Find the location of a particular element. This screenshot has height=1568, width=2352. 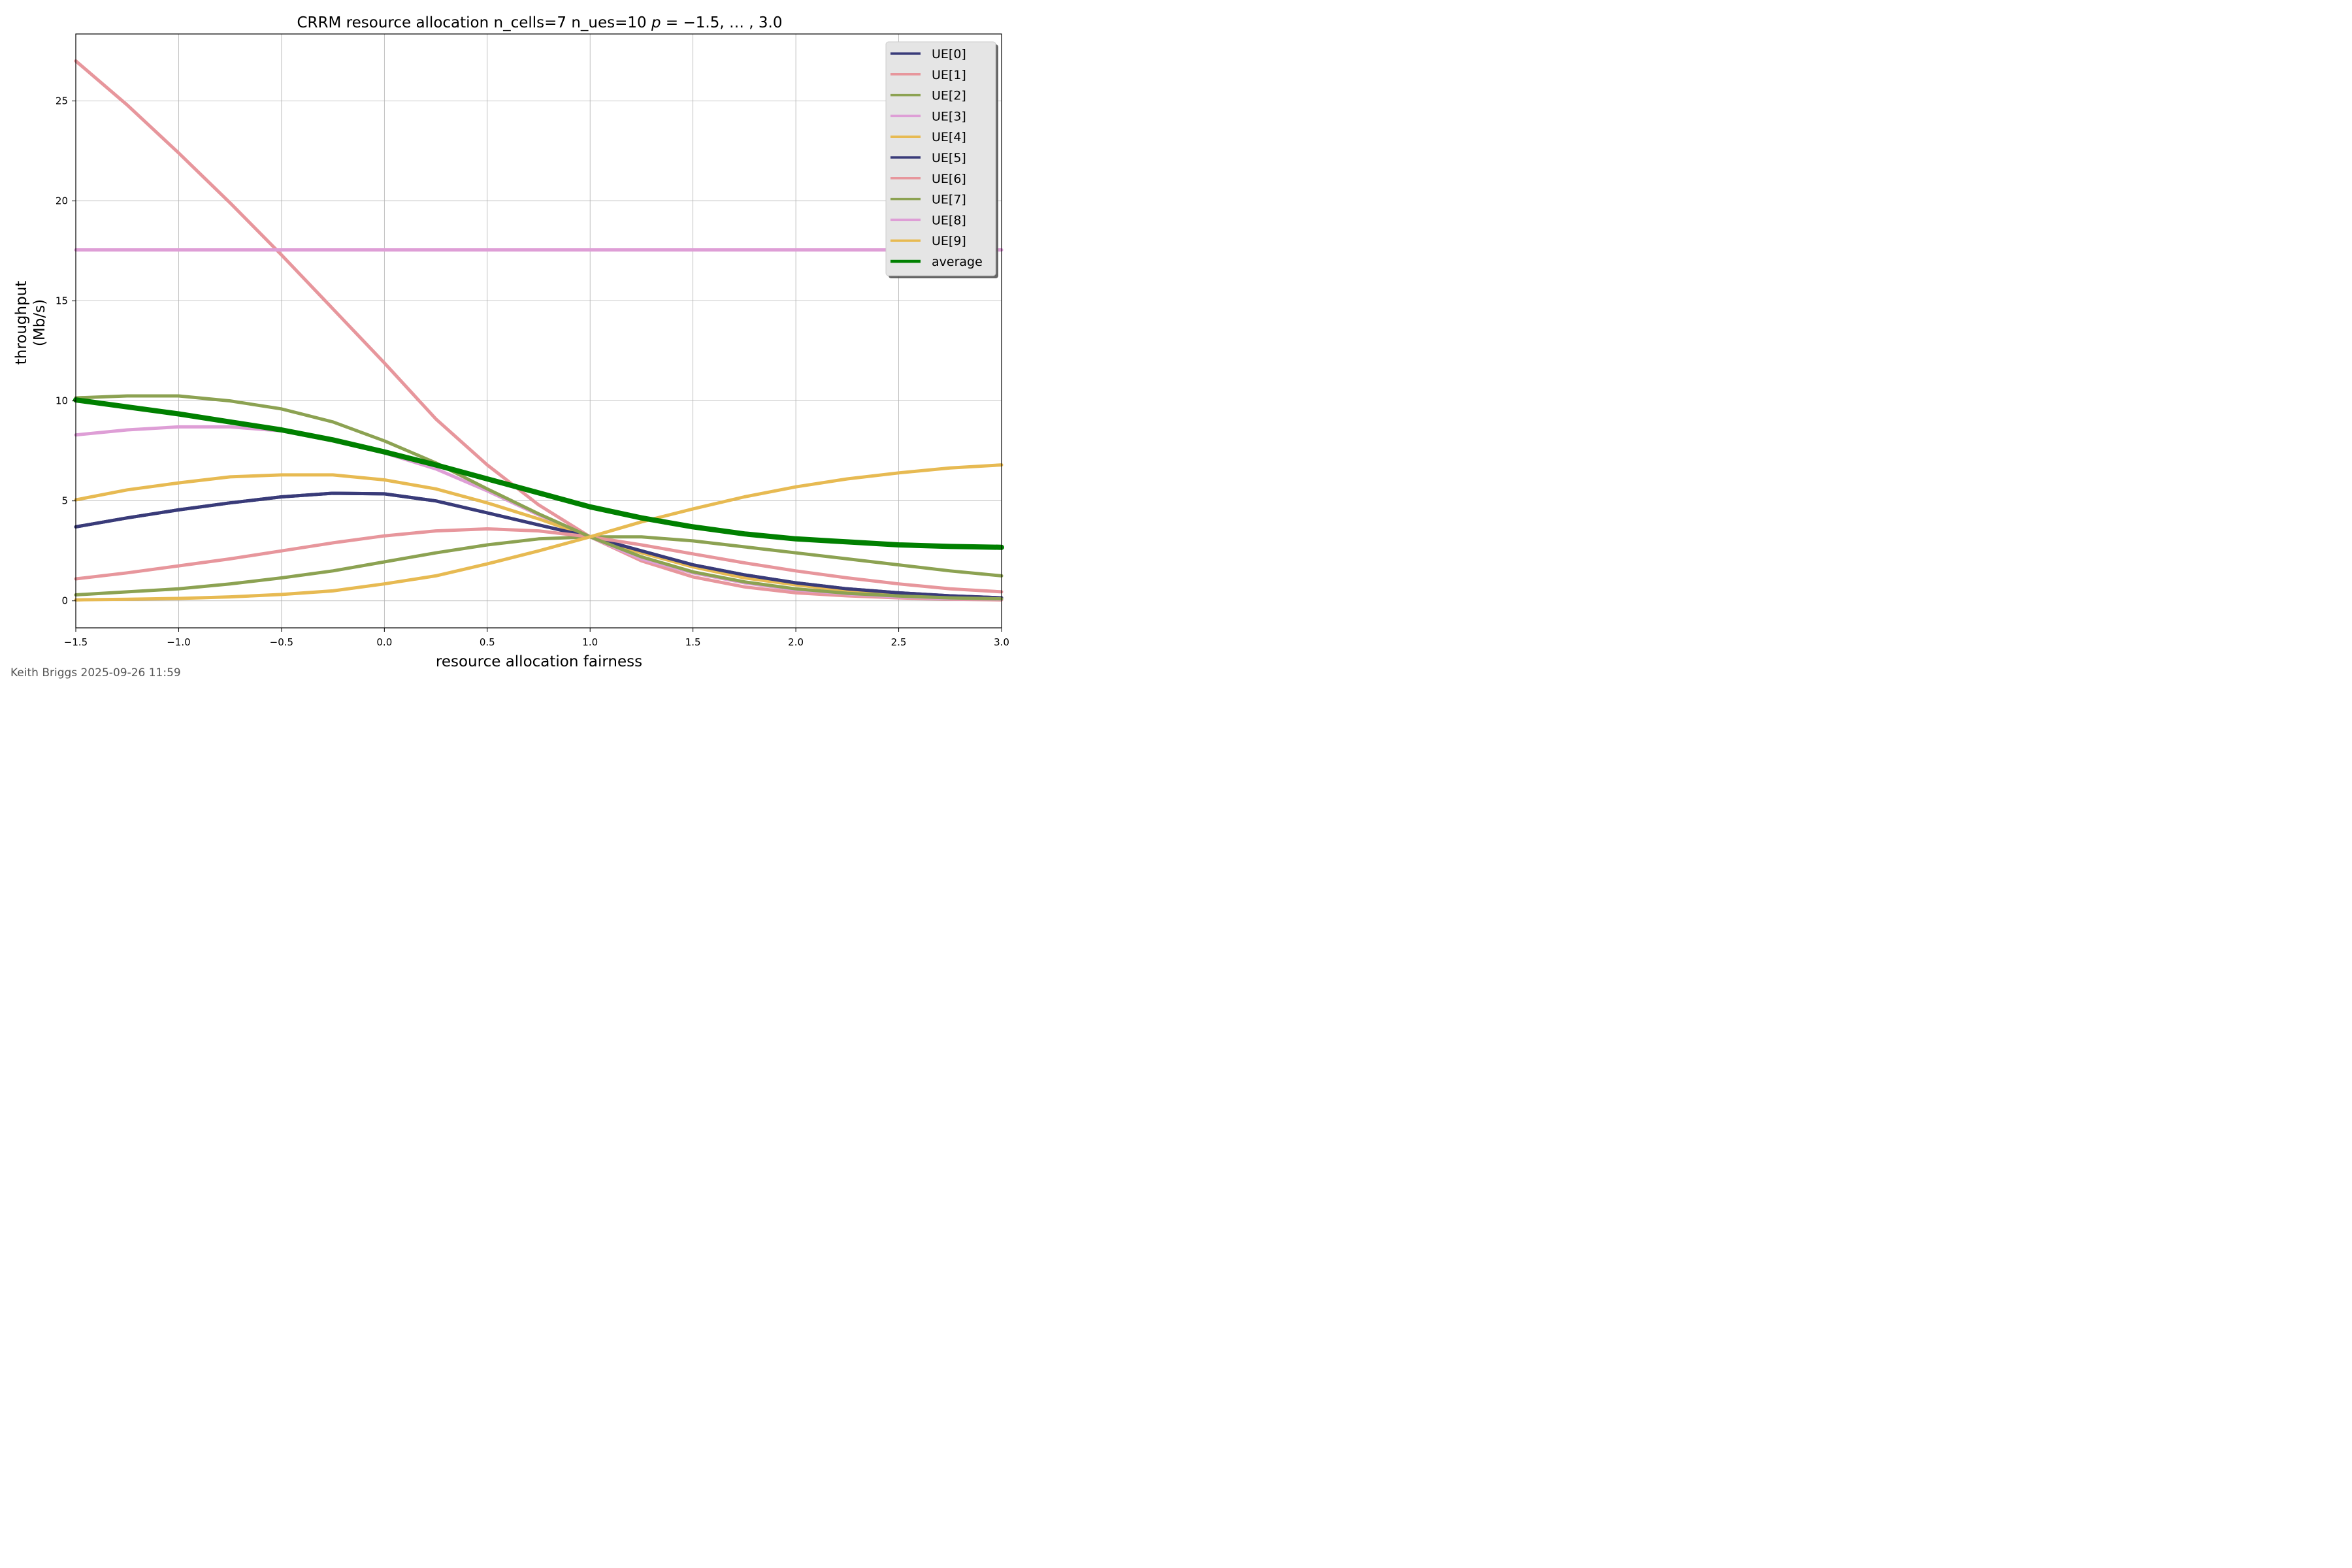

legend-label: UE[3] is located at coordinates (949, 116).